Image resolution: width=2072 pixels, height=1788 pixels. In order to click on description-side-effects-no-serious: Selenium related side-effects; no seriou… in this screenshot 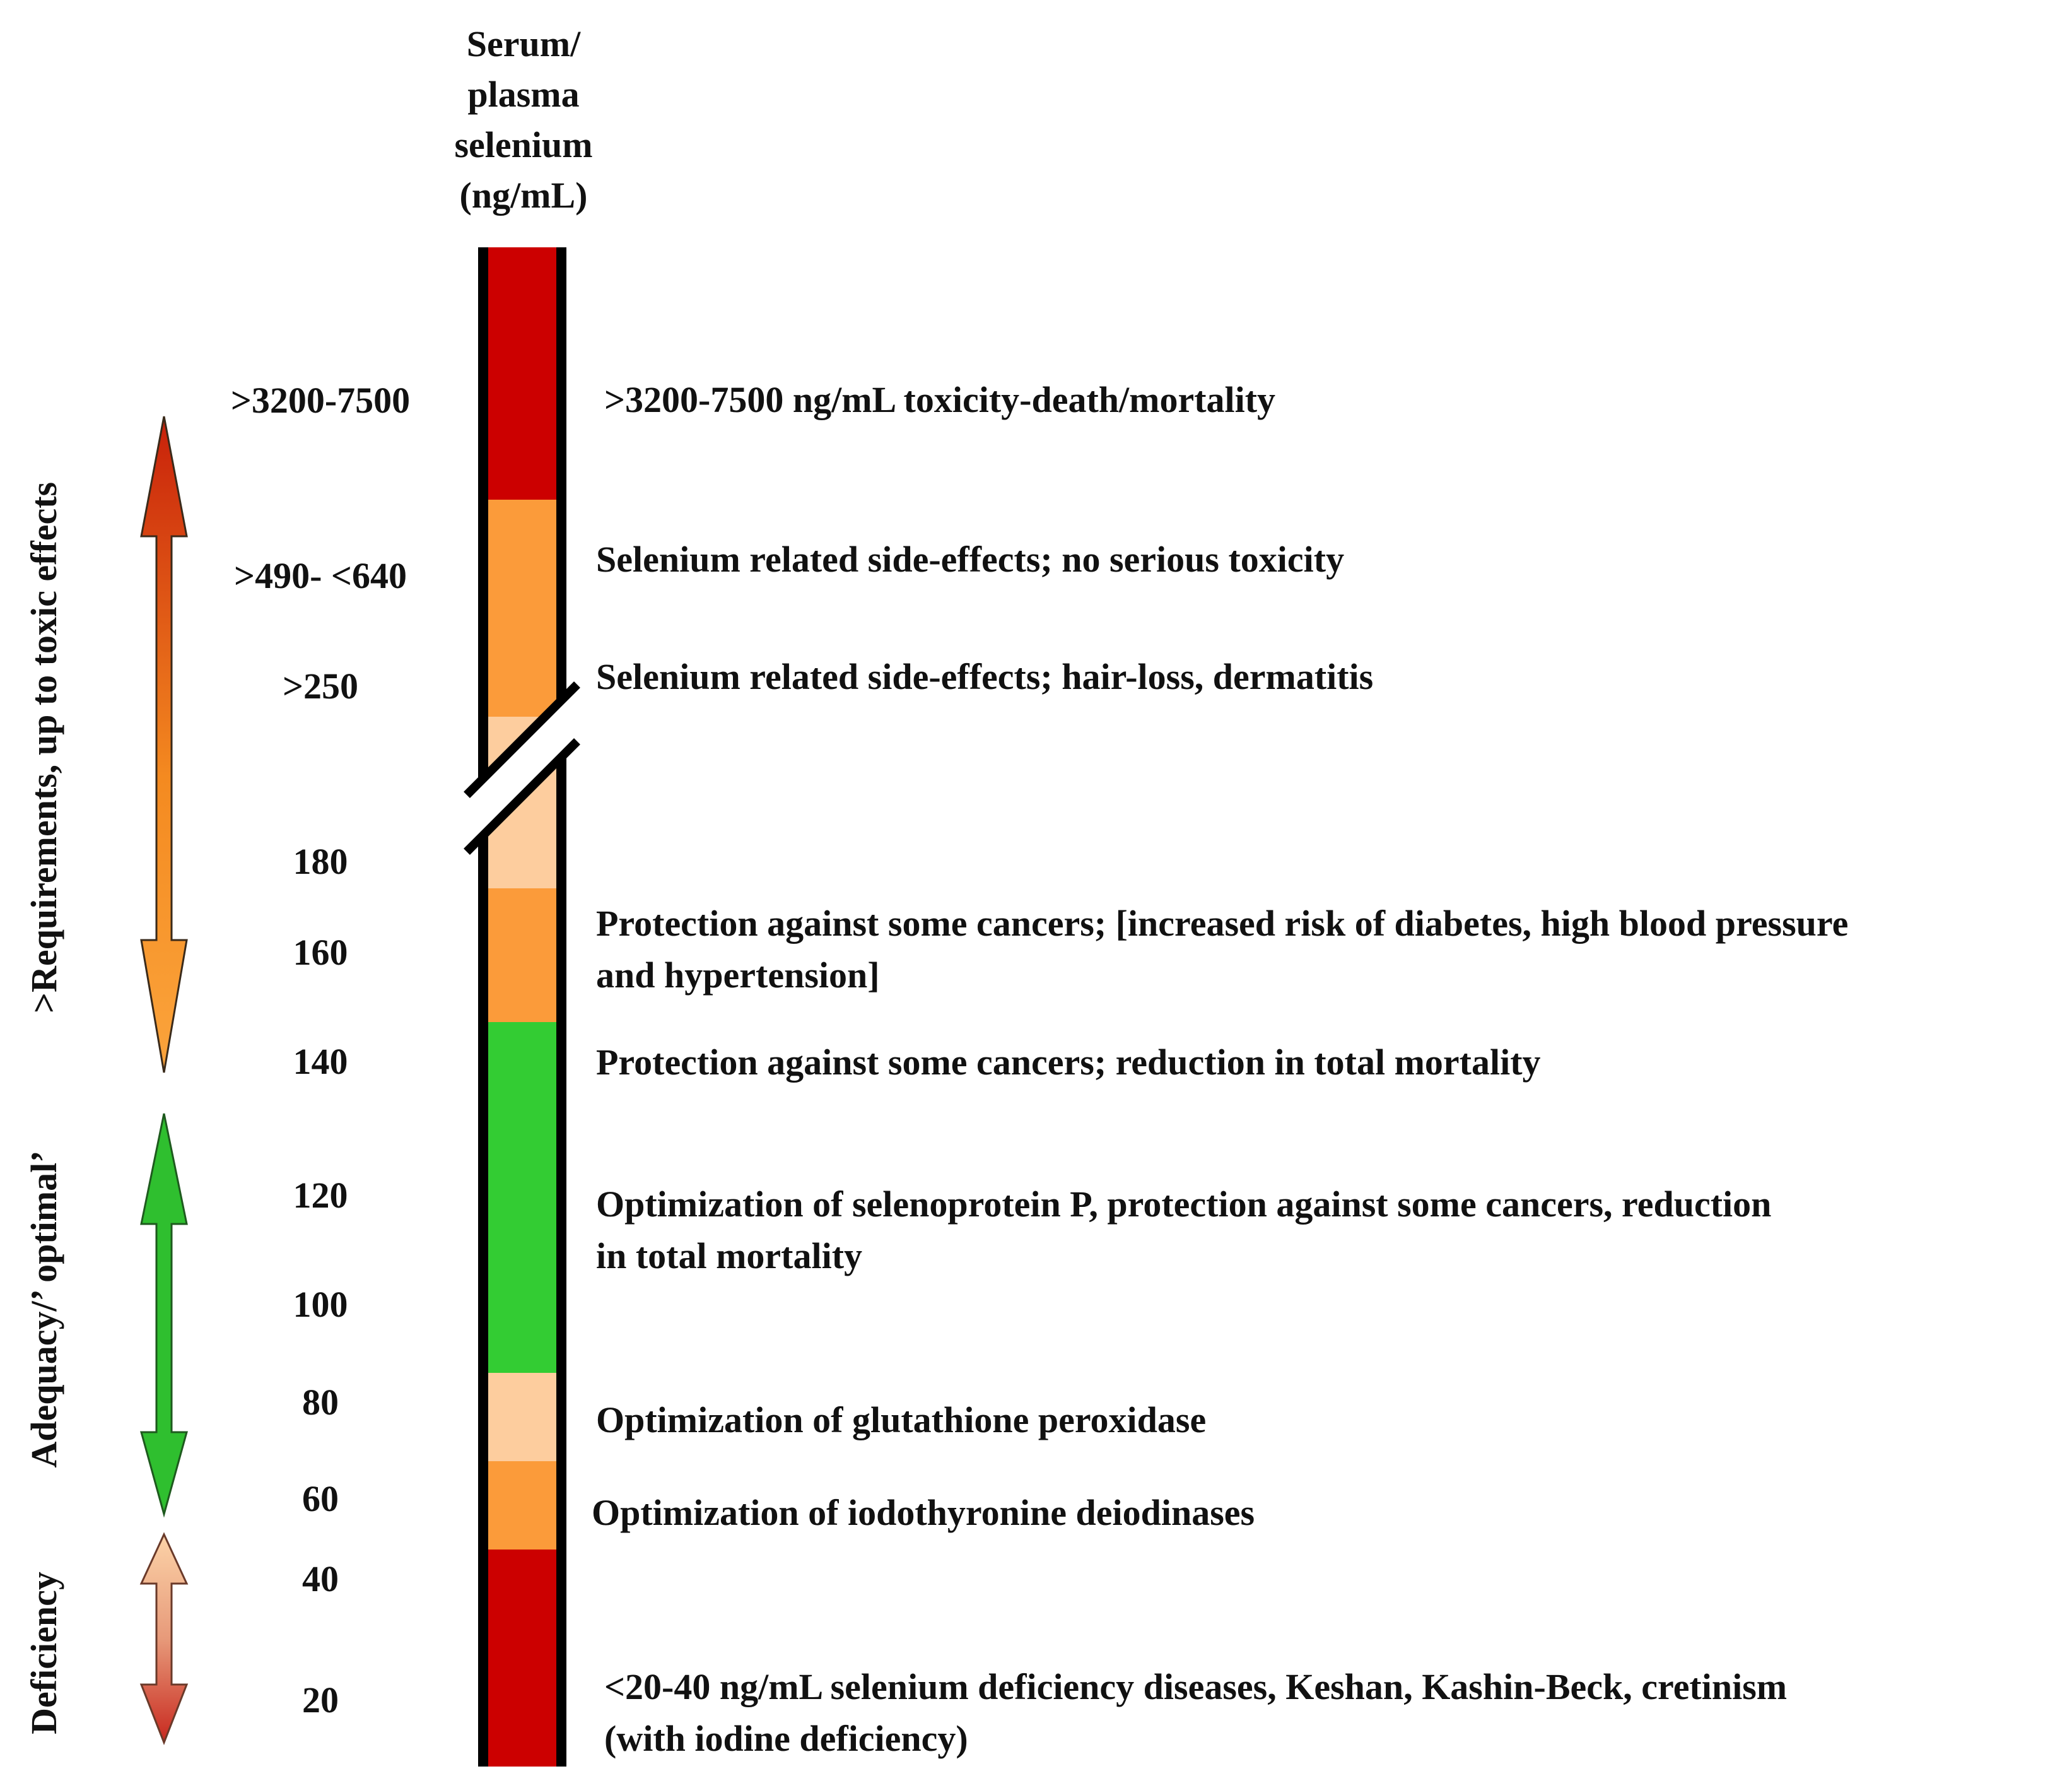, I will do `click(970, 559)`.